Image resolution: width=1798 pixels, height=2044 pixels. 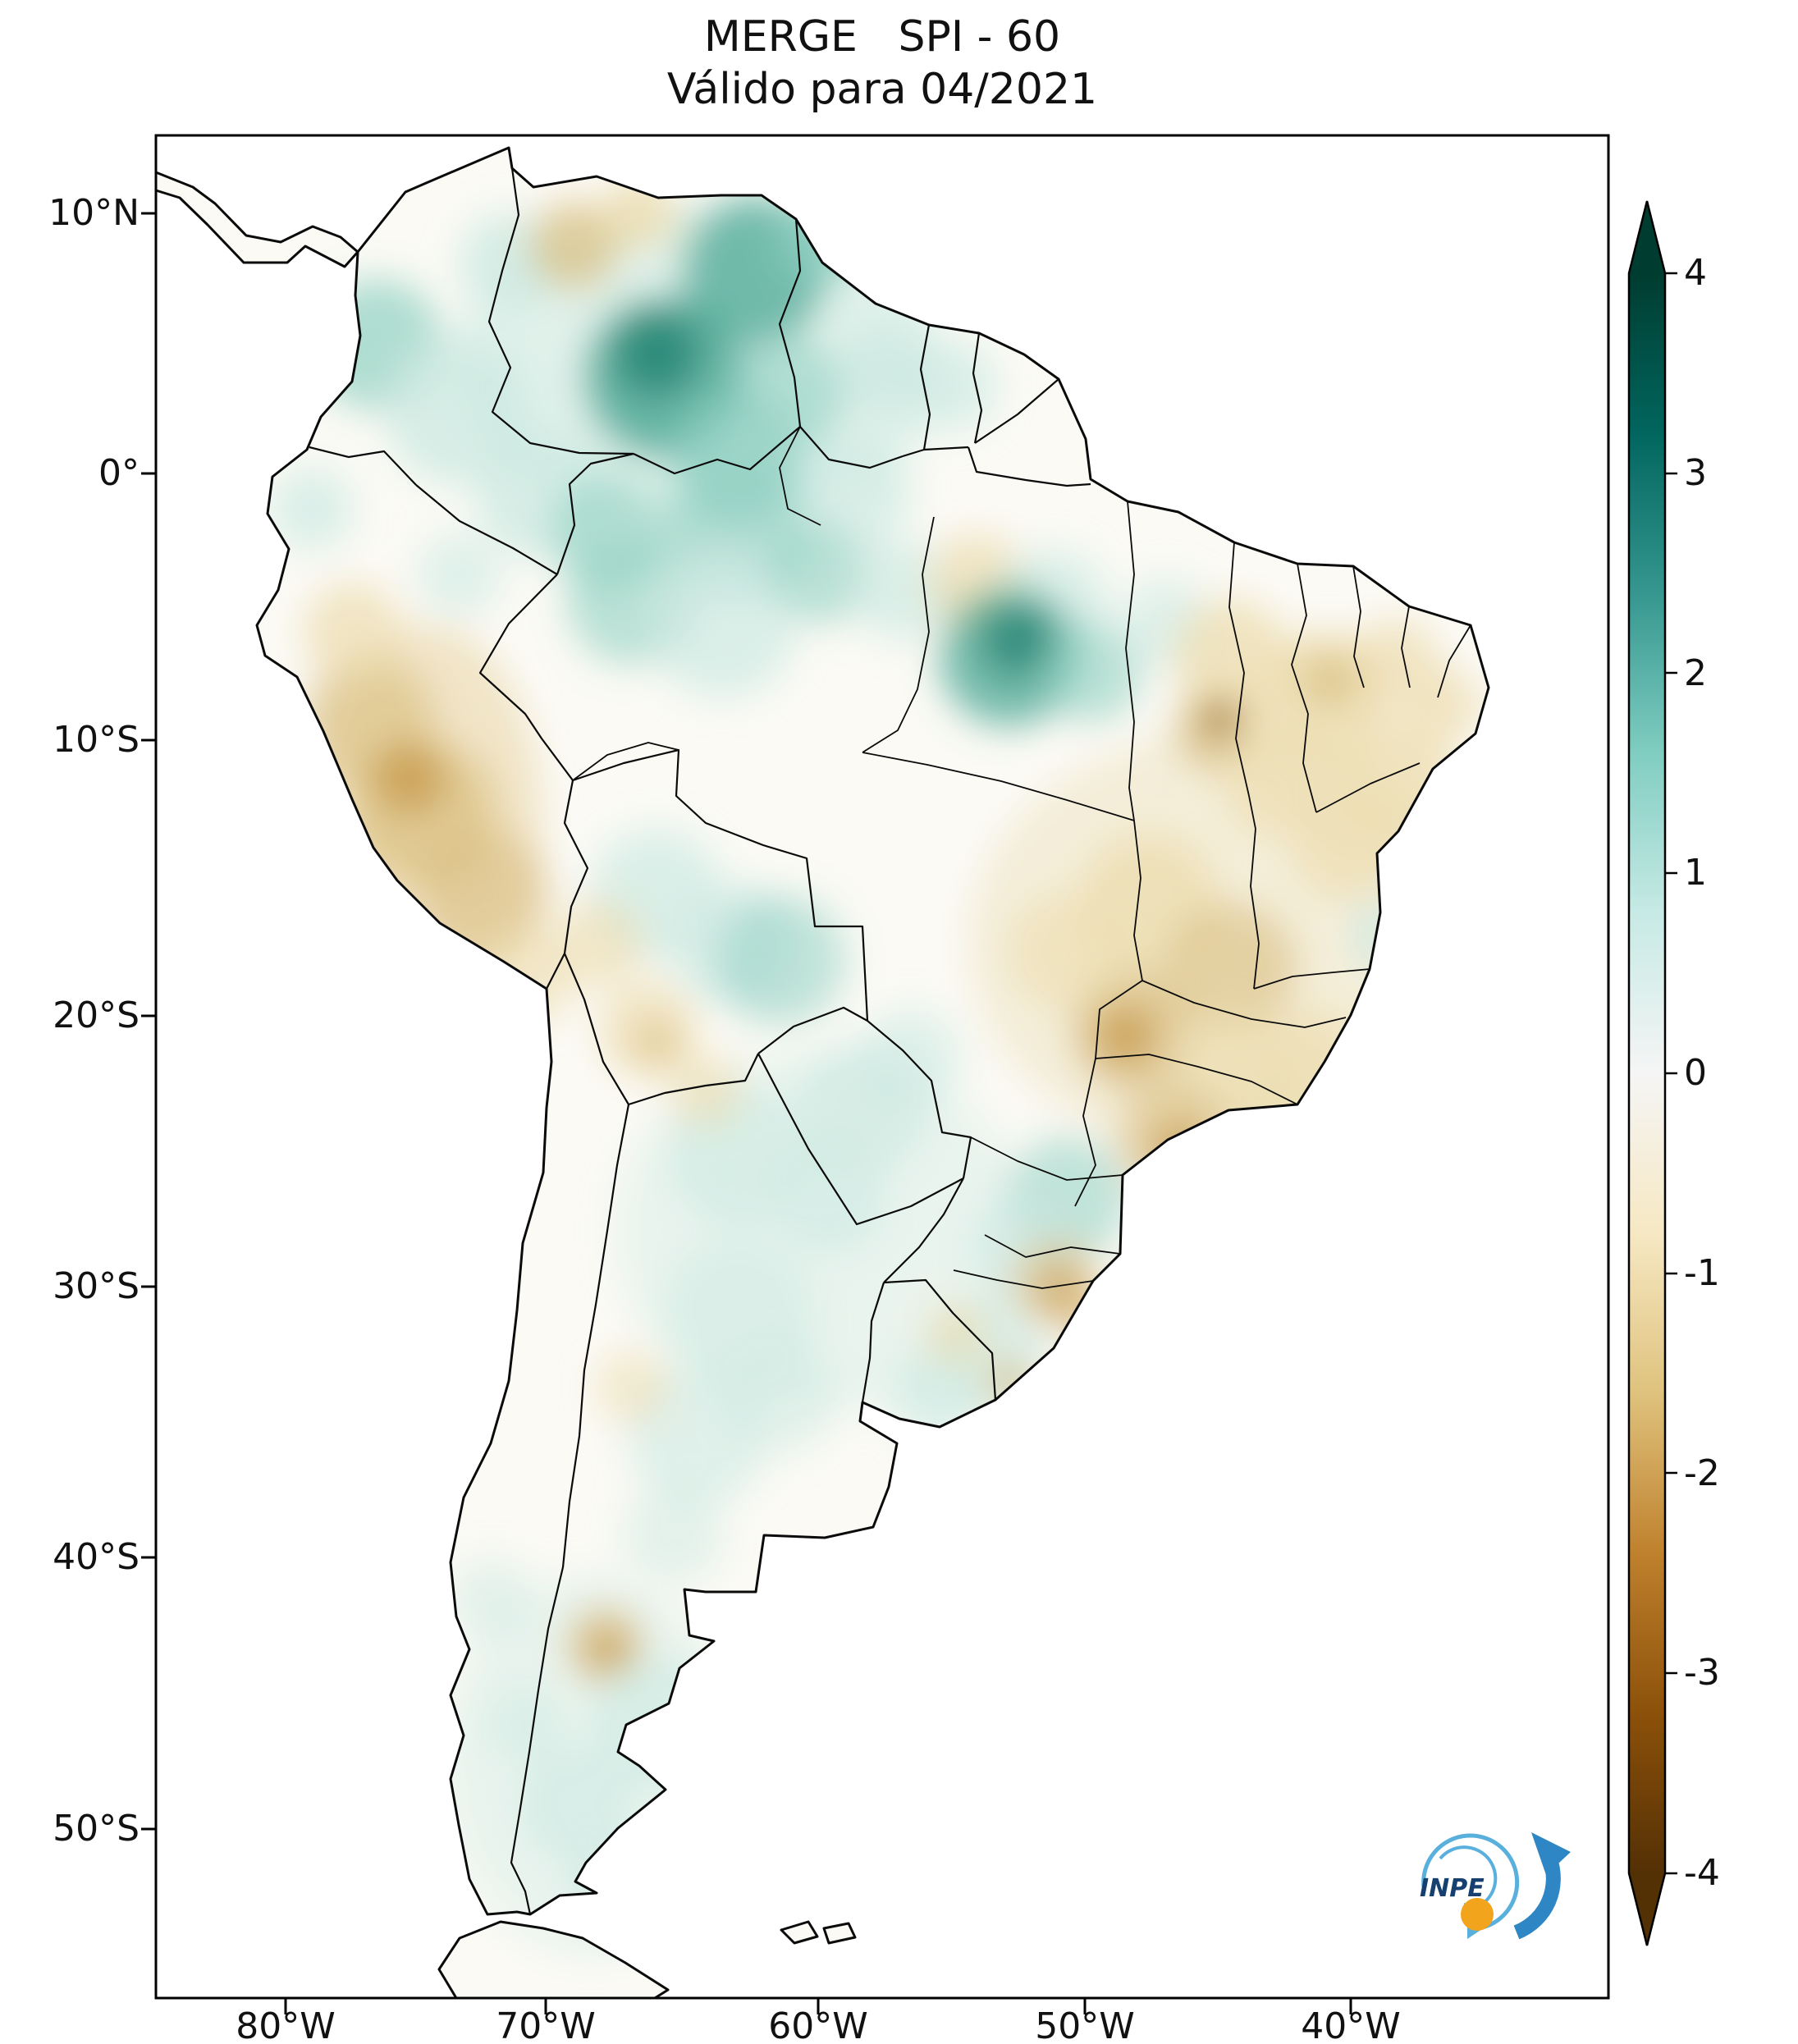 What do you see at coordinates (1702, 1873) in the screenshot?
I see `colorbar-tick-label: -4` at bounding box center [1702, 1873].